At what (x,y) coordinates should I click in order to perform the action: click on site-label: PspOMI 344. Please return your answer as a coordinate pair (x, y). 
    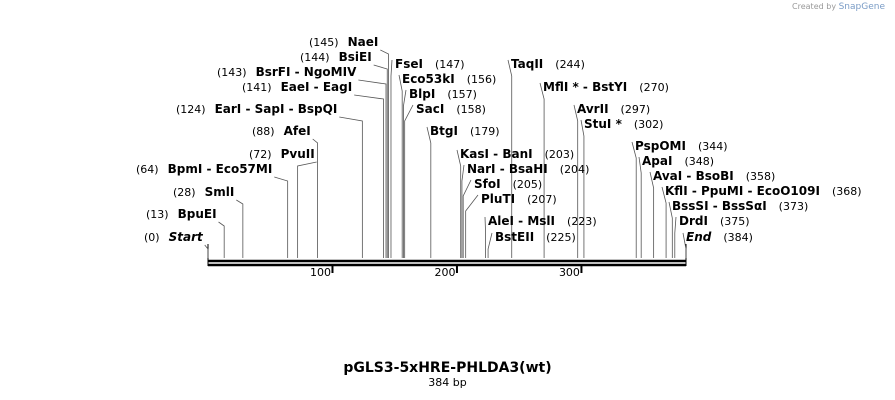
    Looking at the image, I should click on (681, 146).